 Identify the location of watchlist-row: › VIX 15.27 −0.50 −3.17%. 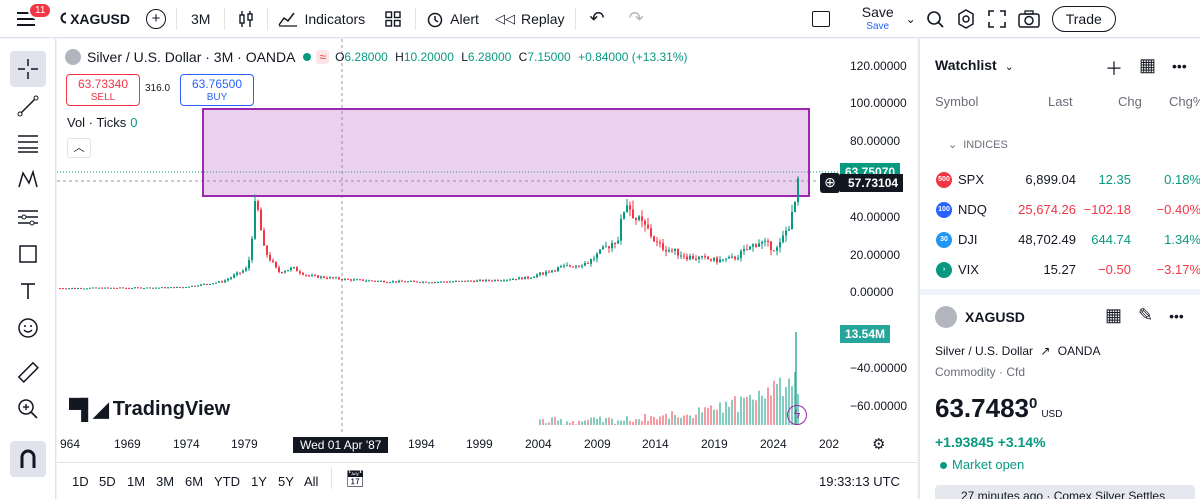
(1060, 270).